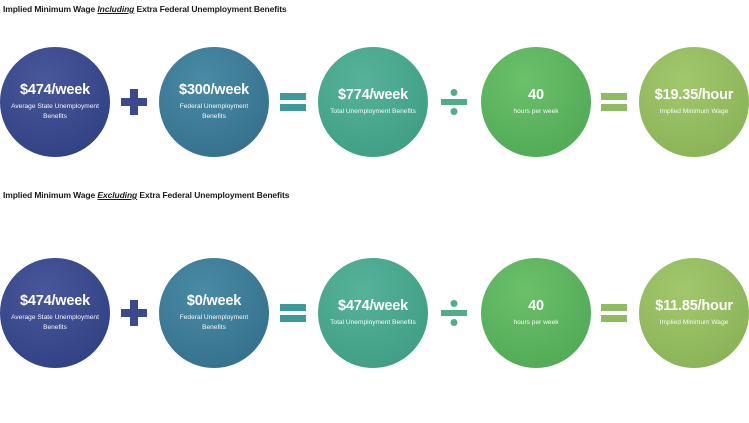 The image size is (749, 423). I want to click on circle-value: $19.35/hour, so click(694, 95).